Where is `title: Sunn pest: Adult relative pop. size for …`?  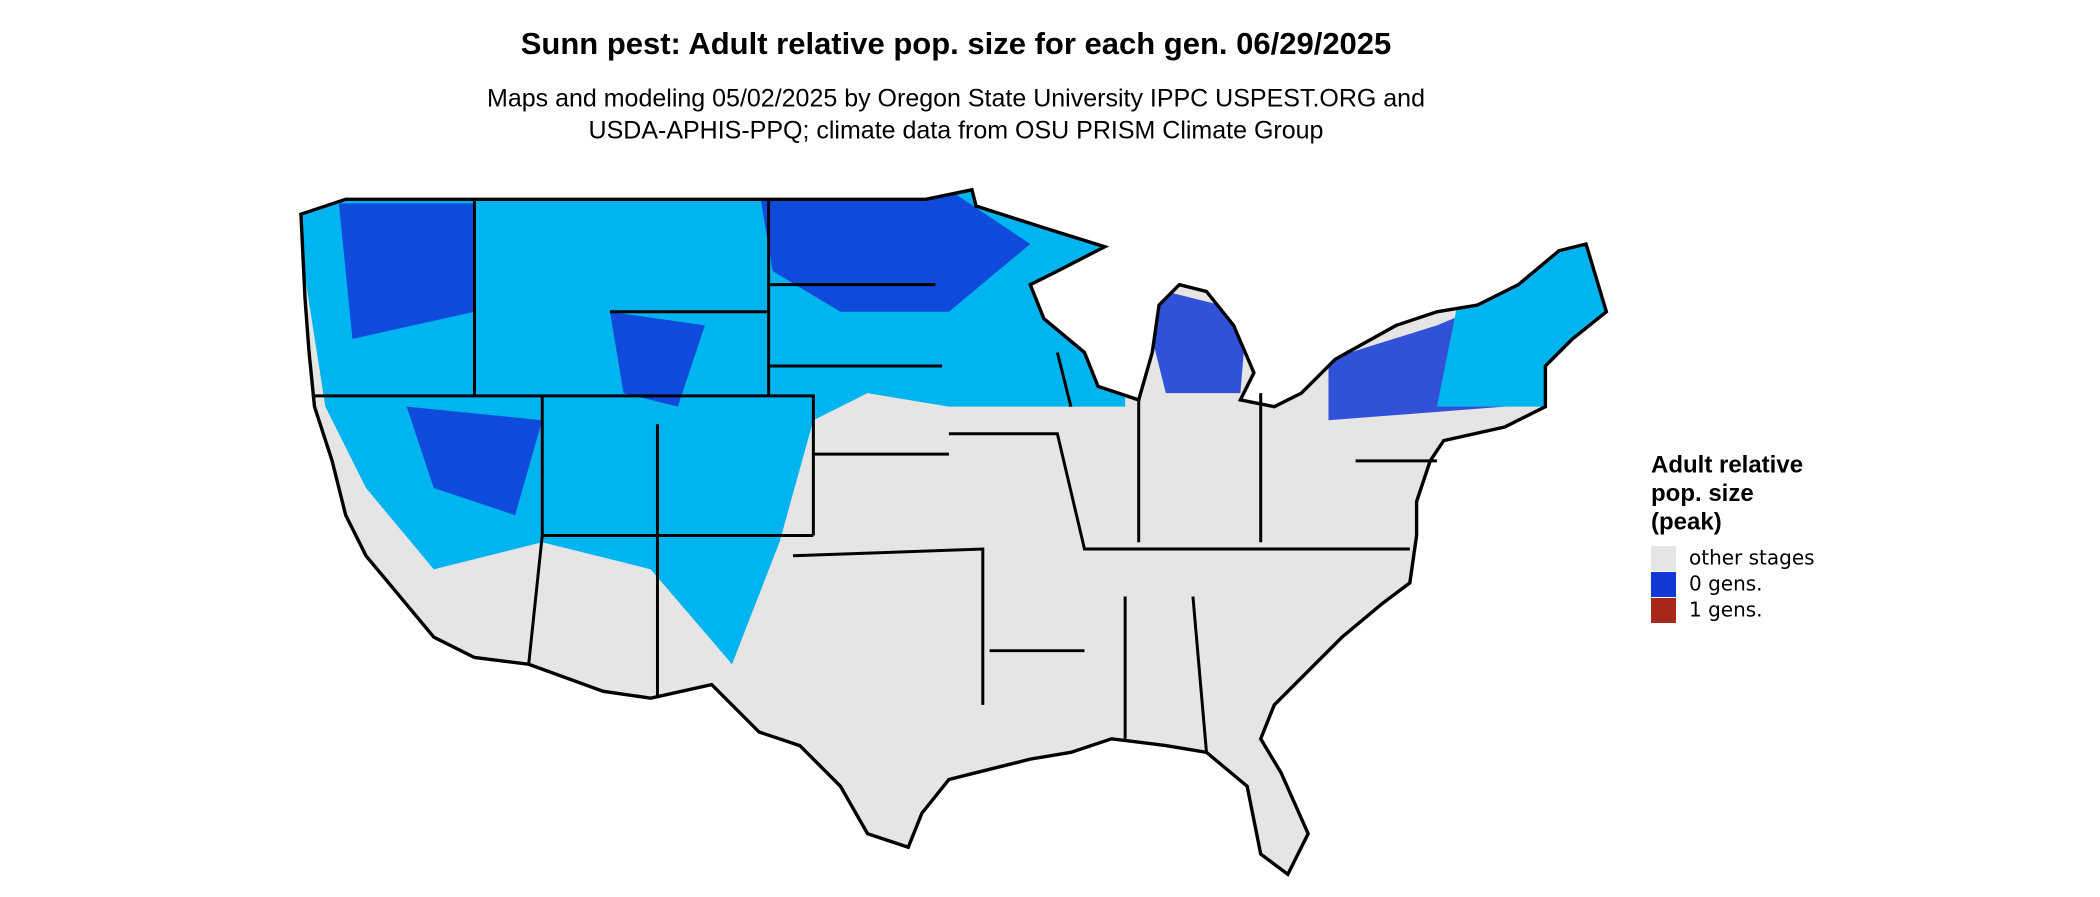 title: Sunn pest: Adult relative pop. size for … is located at coordinates (956, 43).